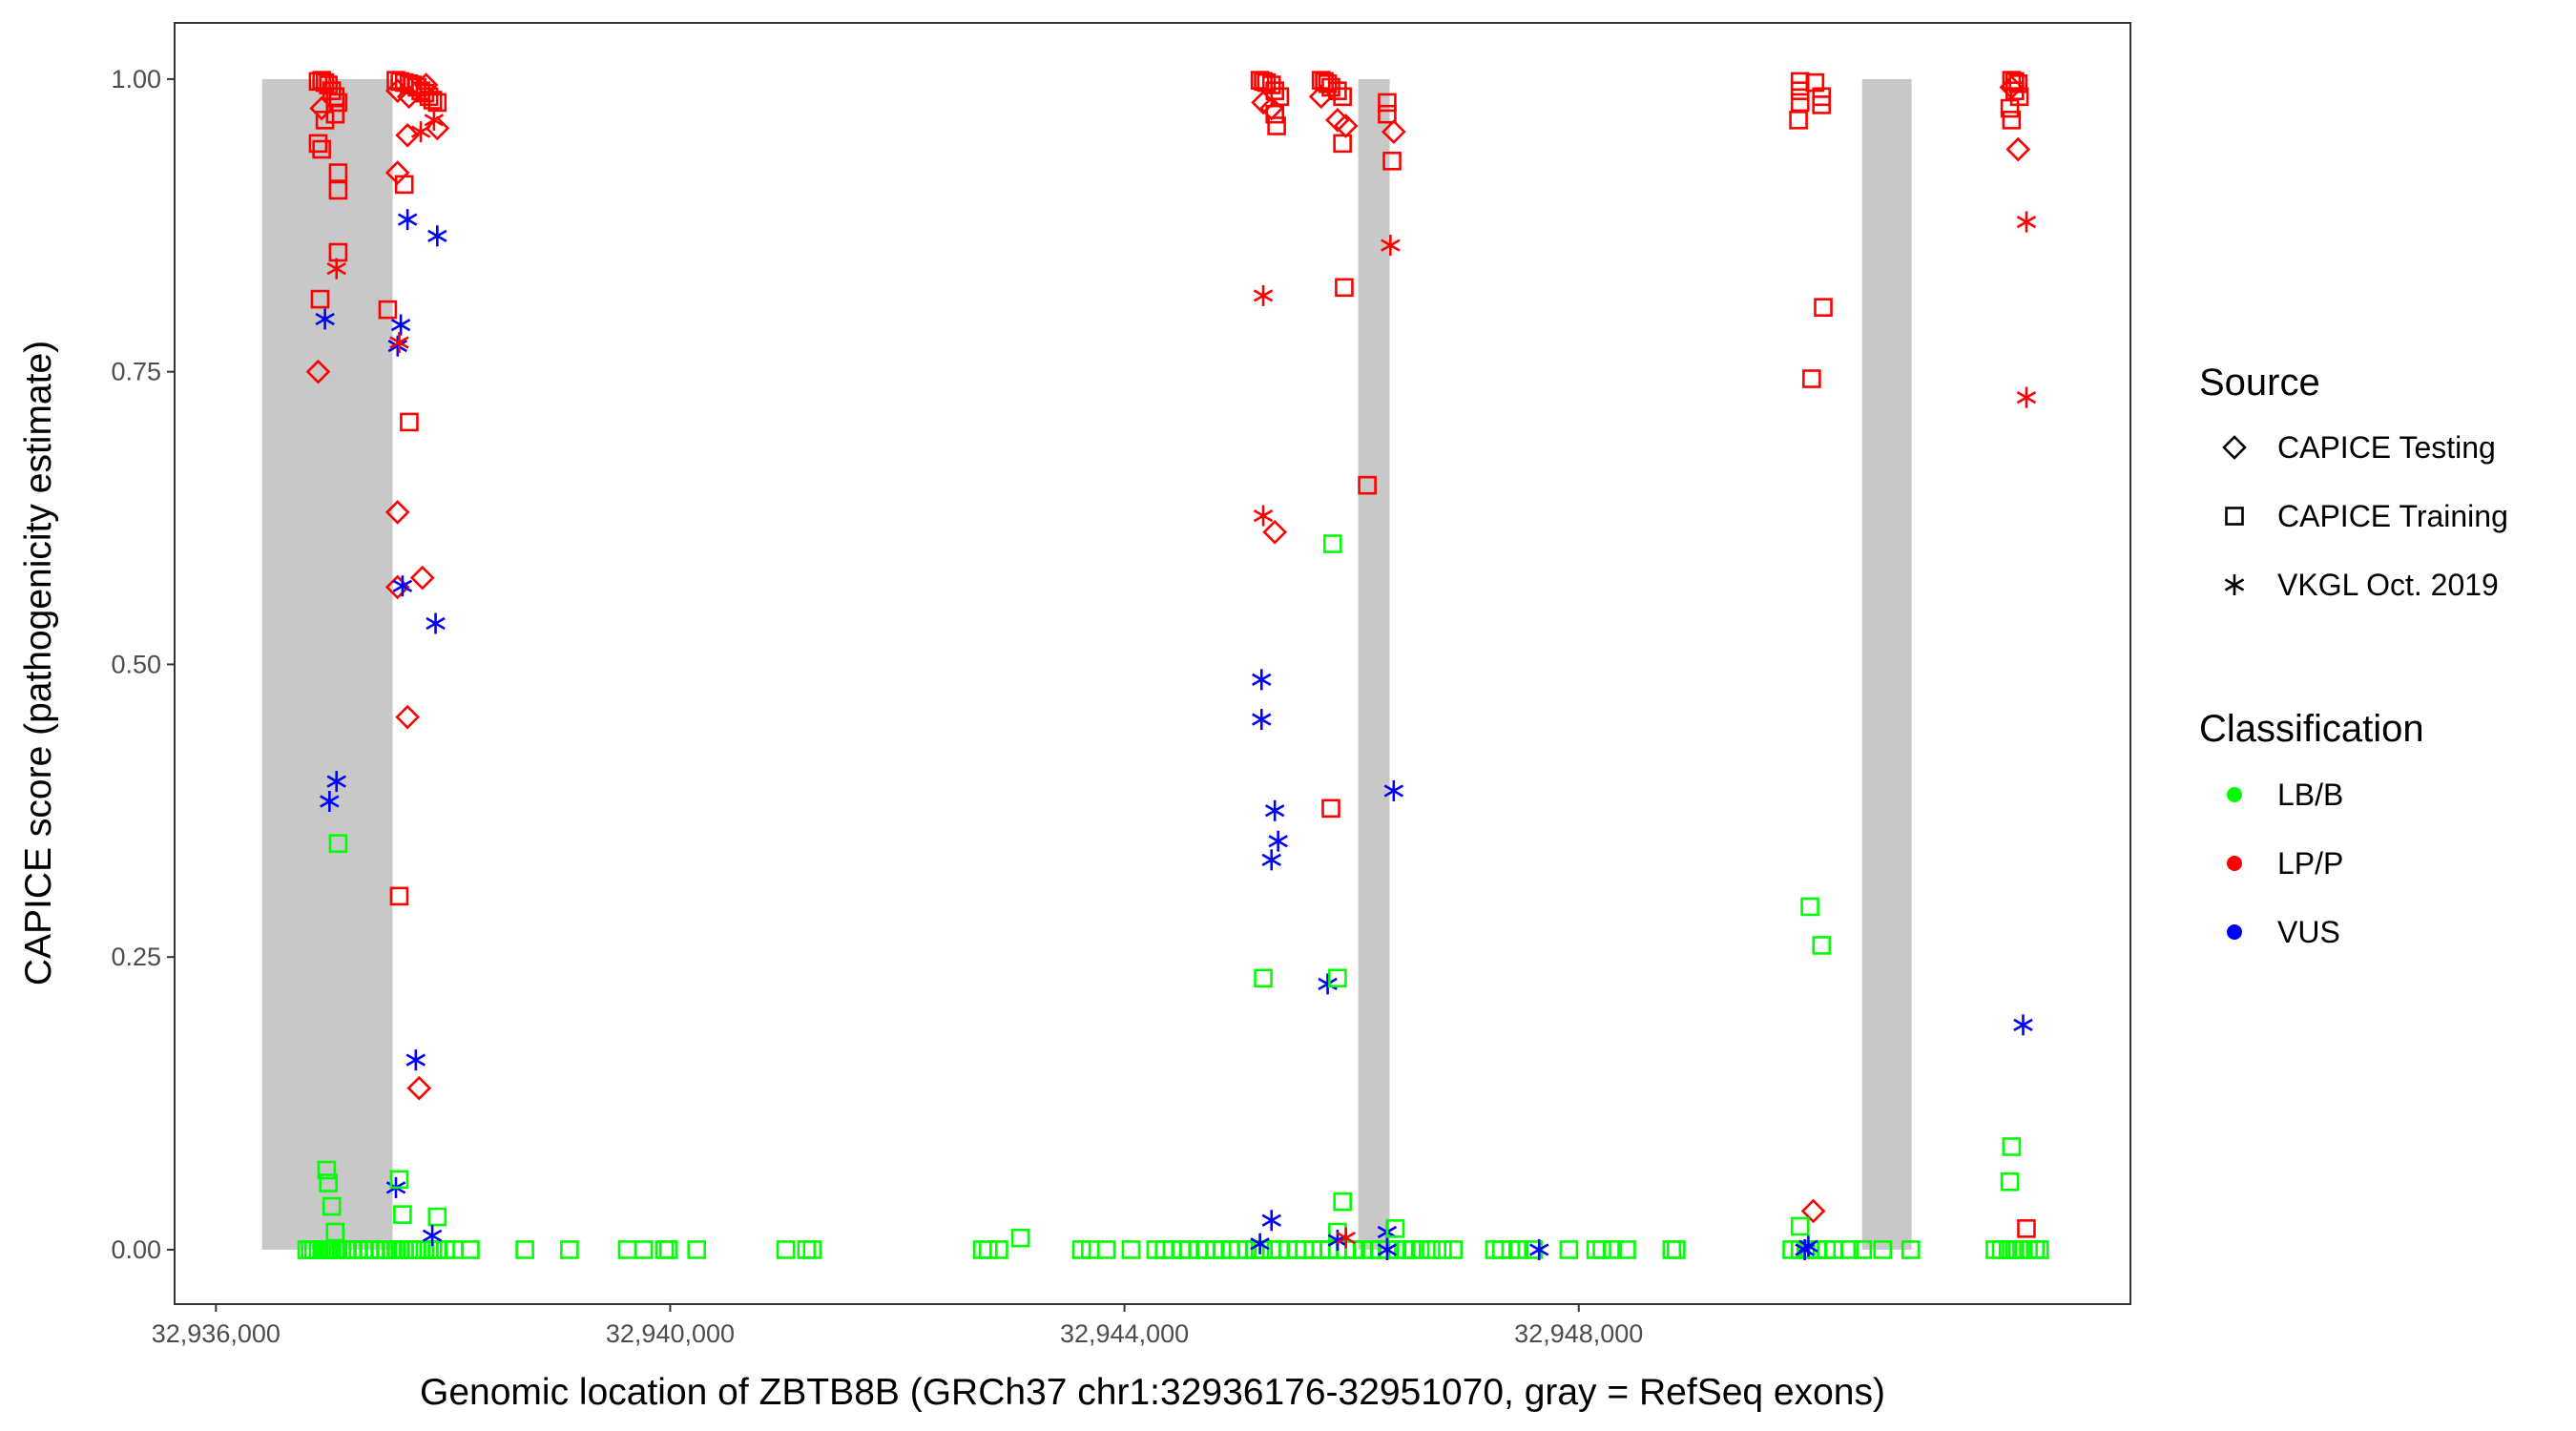  I want to click on legend-classification-title: Classification, so click(2311, 729).